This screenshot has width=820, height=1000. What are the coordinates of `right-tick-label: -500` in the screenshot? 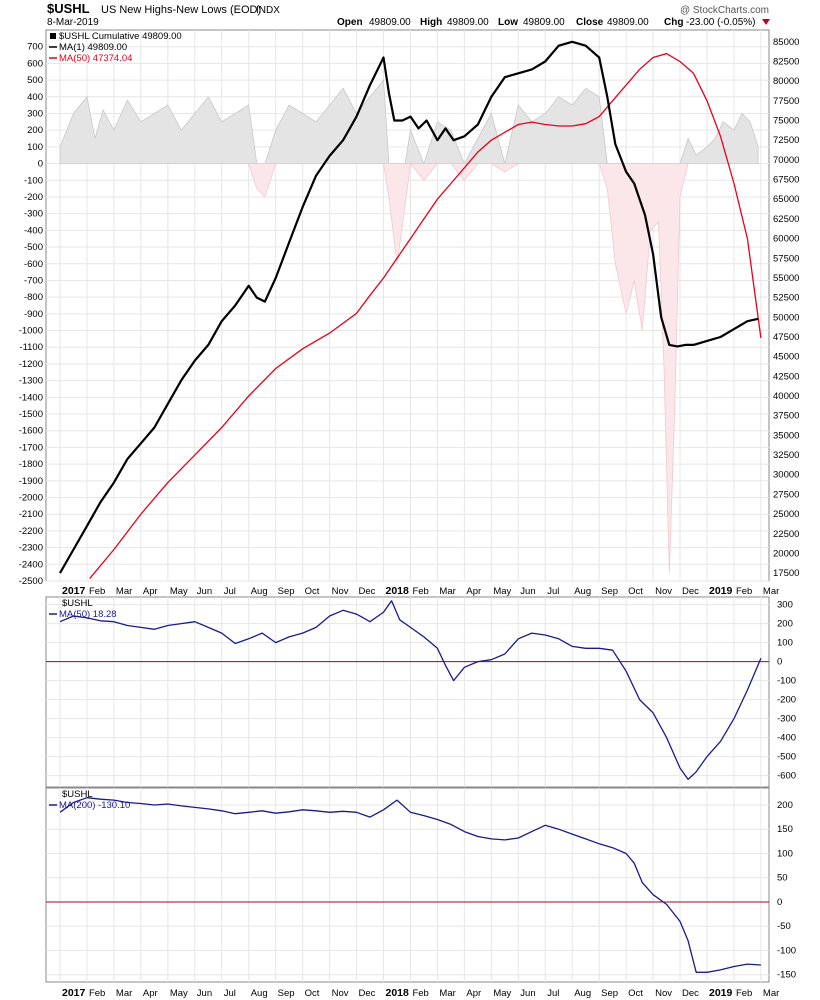 It's located at (786, 757).